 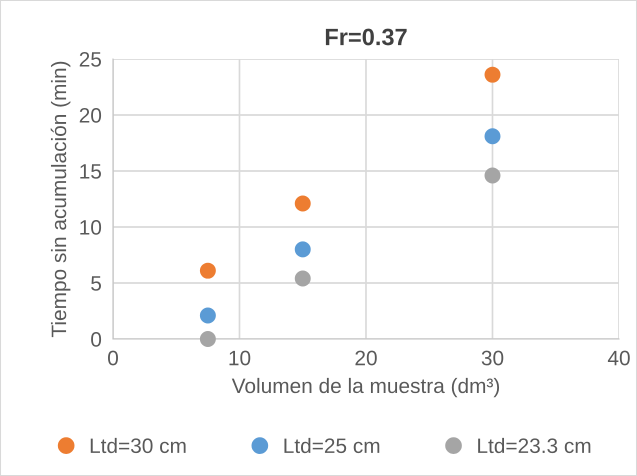 I want to click on legend-label: Ltd=23.3 cm, so click(x=534, y=446).